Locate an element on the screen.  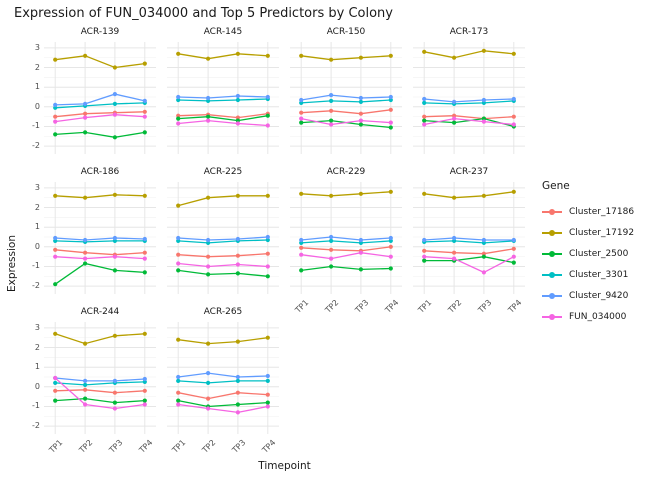
facet-title: ACR-244 is located at coordinates (100, 312).